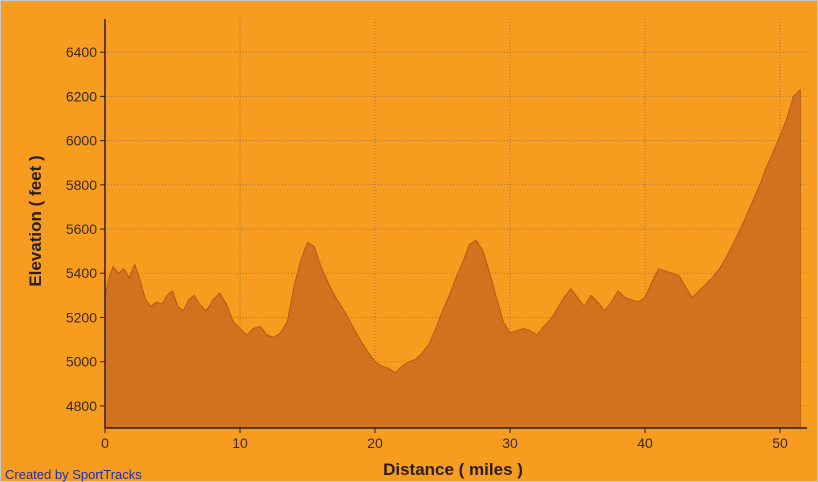 The image size is (818, 482). I want to click on y-tick-label-5000: 5000, so click(81, 362).